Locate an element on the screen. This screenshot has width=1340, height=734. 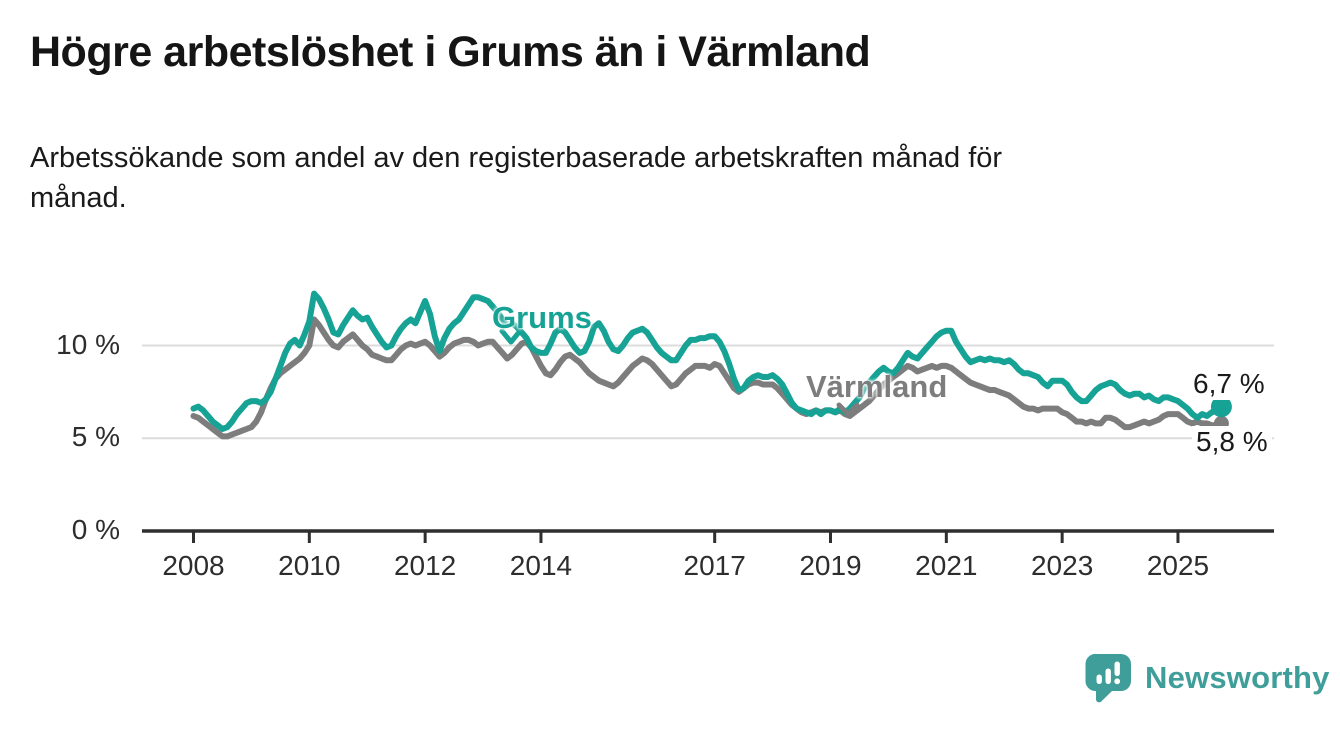
bar-chart-speech-bubble-icon is located at coordinates (1108, 678).